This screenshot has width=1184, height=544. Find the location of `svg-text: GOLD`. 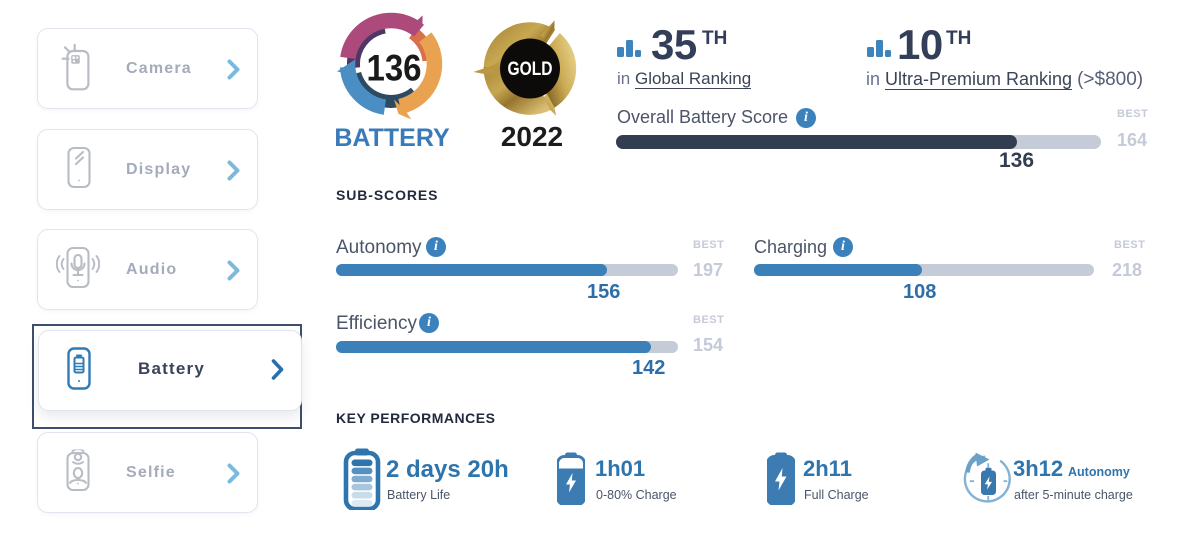

svg-text: GOLD is located at coordinates (530, 69).